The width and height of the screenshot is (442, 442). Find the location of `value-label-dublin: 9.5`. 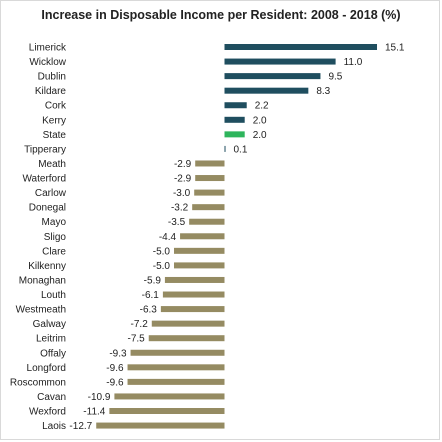

value-label-dublin: 9.5 is located at coordinates (335, 77).